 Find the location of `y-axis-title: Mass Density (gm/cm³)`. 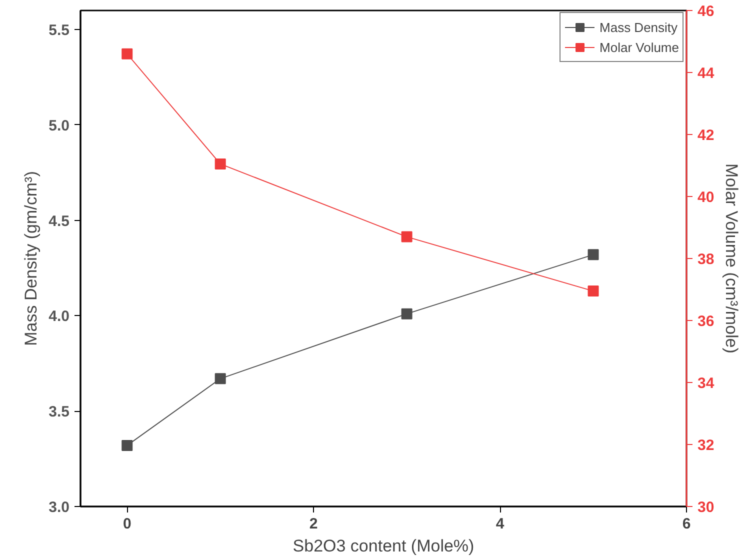

y-axis-title: Mass Density (gm/cm³) is located at coordinates (31, 258).